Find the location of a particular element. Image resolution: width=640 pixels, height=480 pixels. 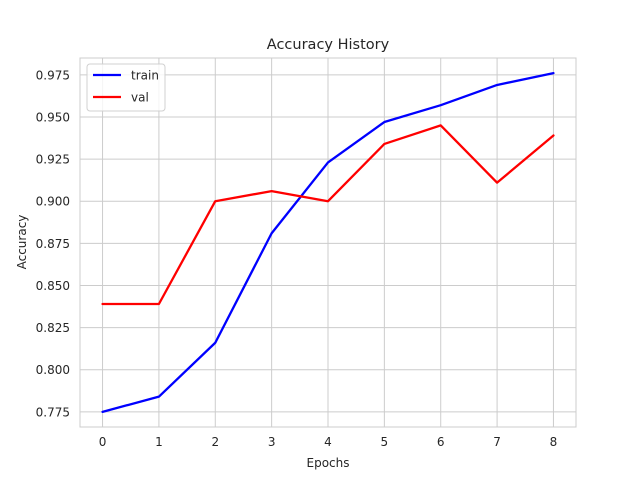

y-tick-label: 0.800 is located at coordinates (53, 370).